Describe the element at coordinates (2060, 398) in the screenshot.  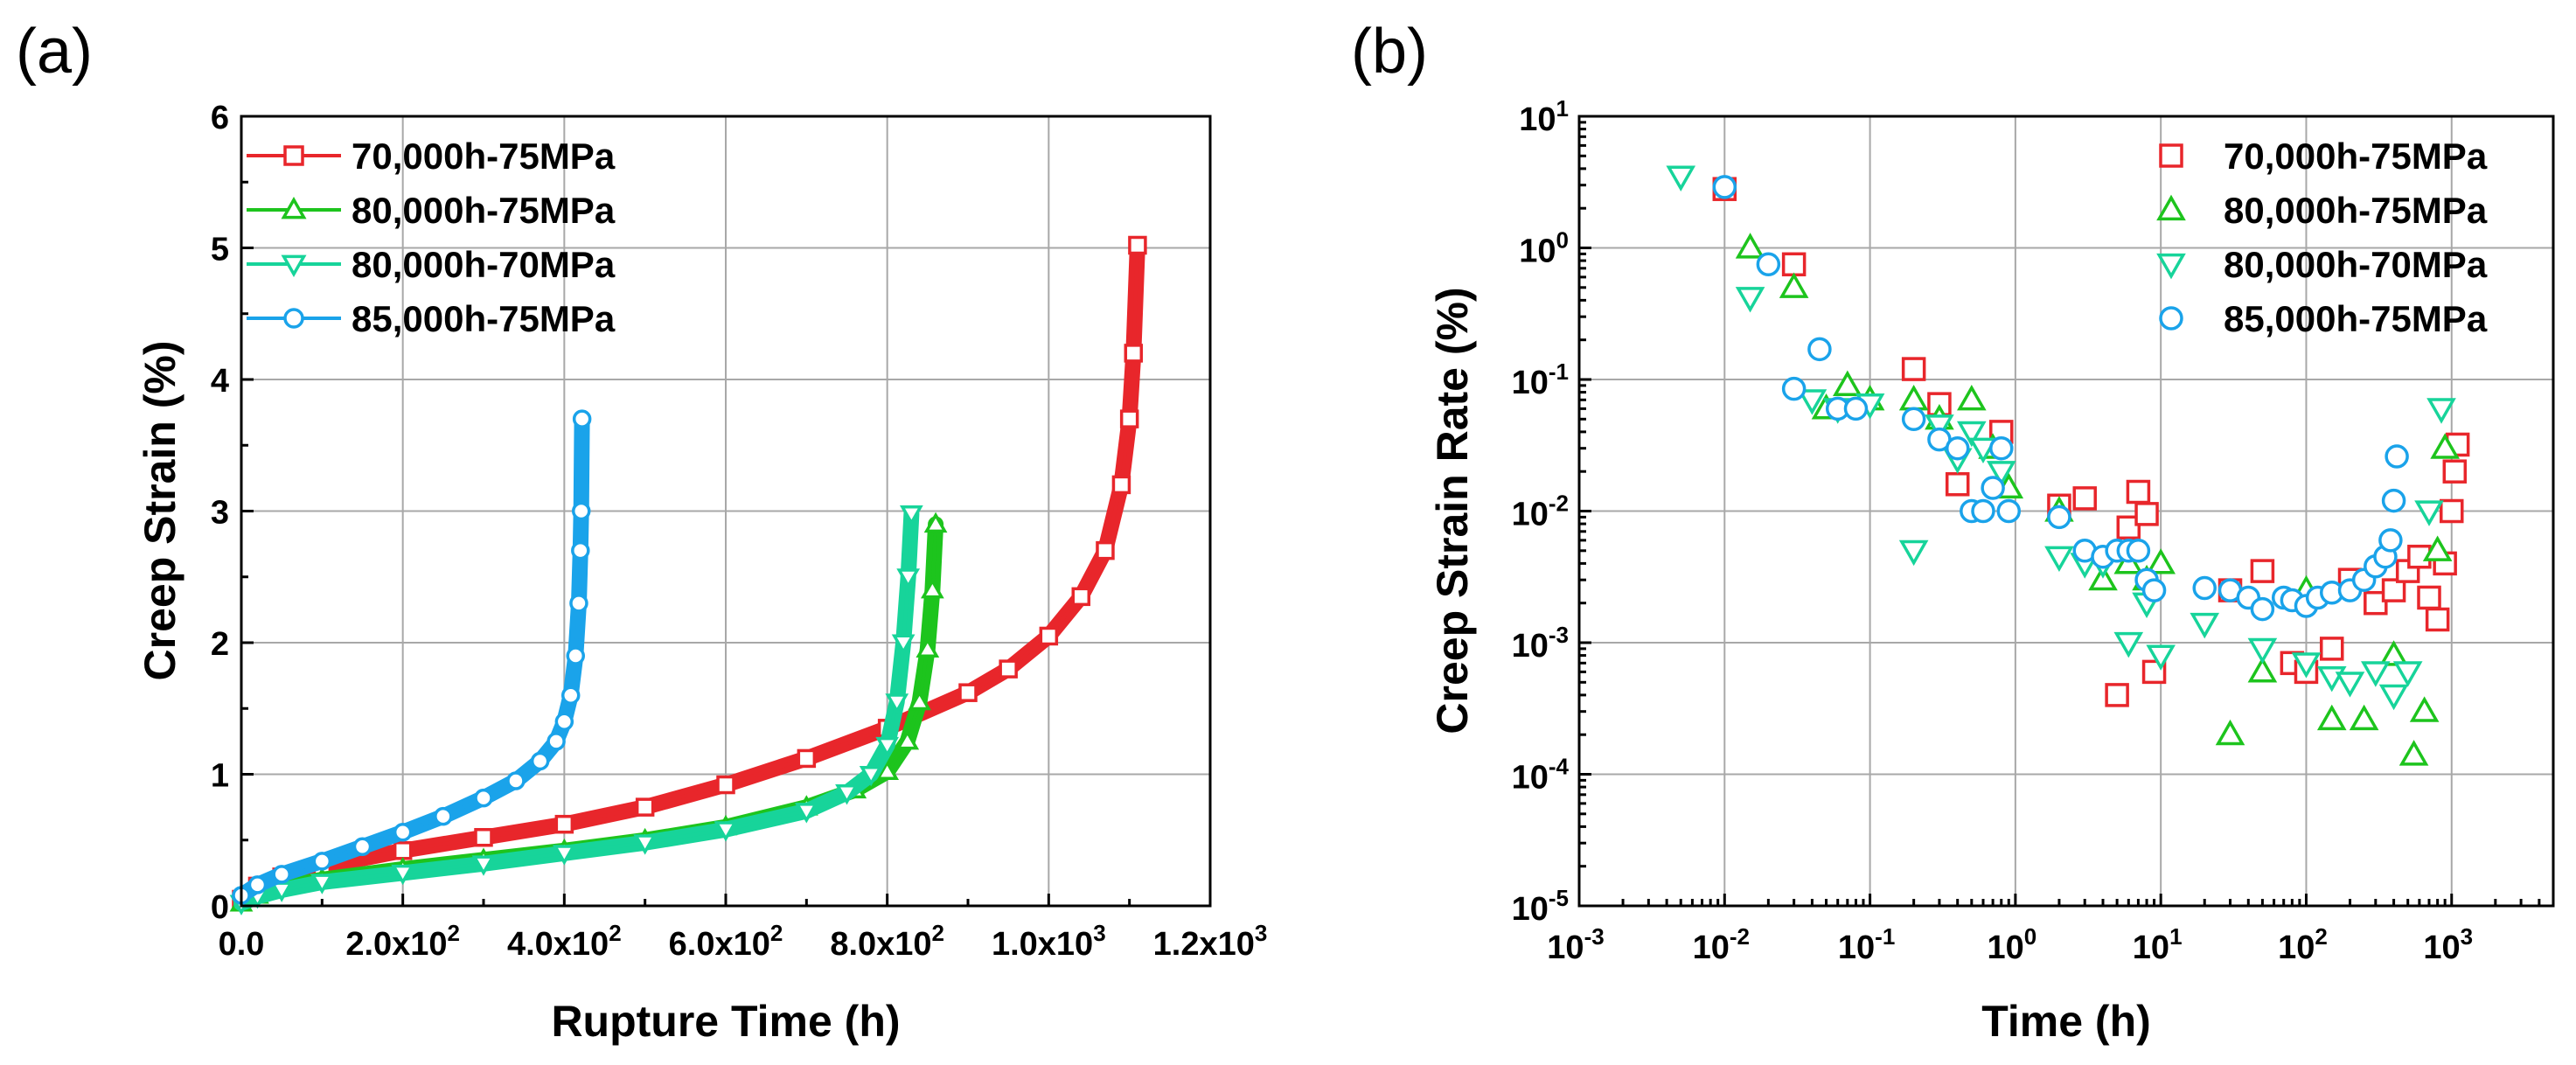
I see `series-85-000h-75mpa` at that location.